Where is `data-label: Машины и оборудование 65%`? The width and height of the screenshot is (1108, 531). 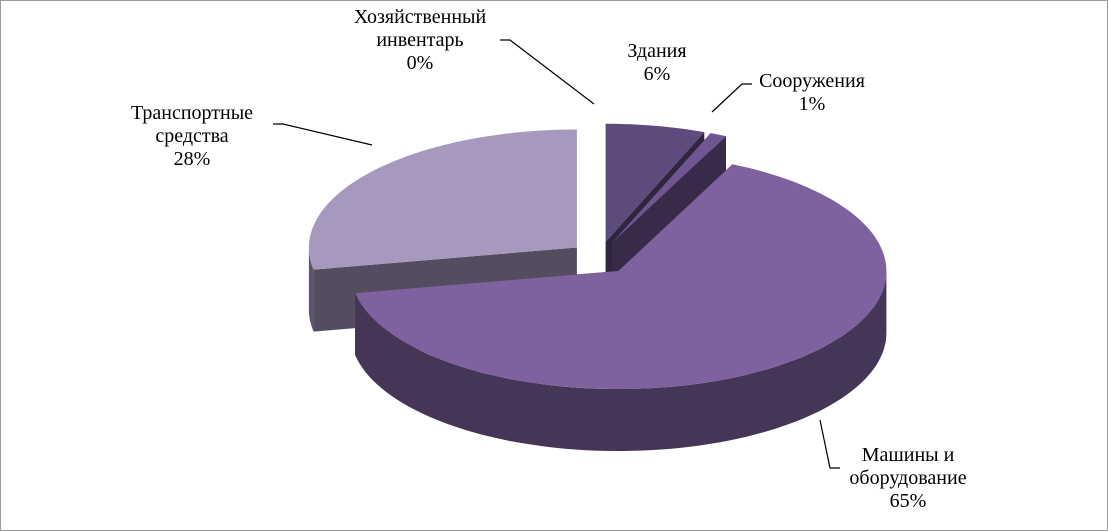 data-label: Машины и оборудование 65% is located at coordinates (908, 478).